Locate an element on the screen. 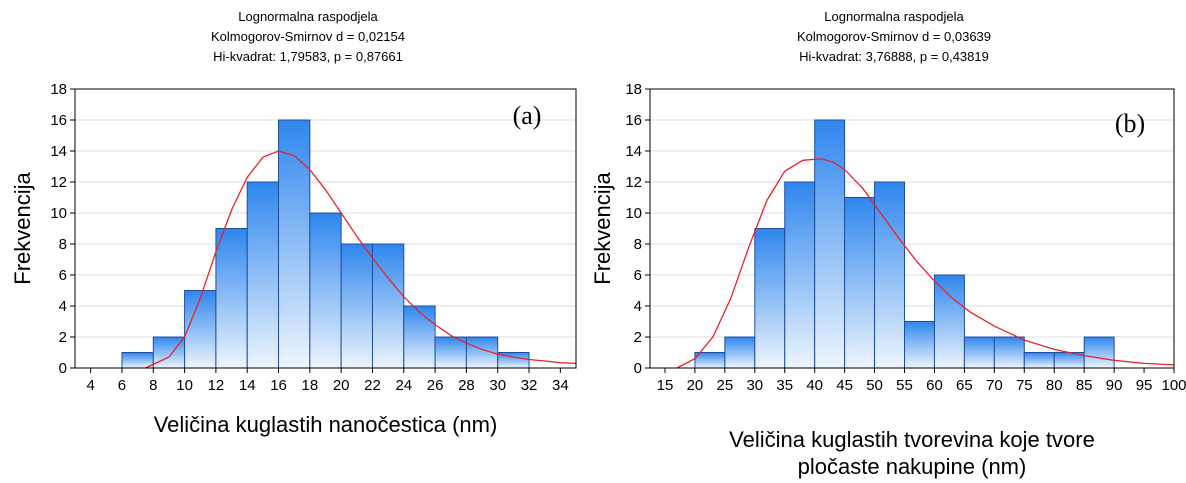 The image size is (1186, 483). chart-b-title-line-1: Kolmogorov-Smirnov d = 0,03639 is located at coordinates (894, 36).